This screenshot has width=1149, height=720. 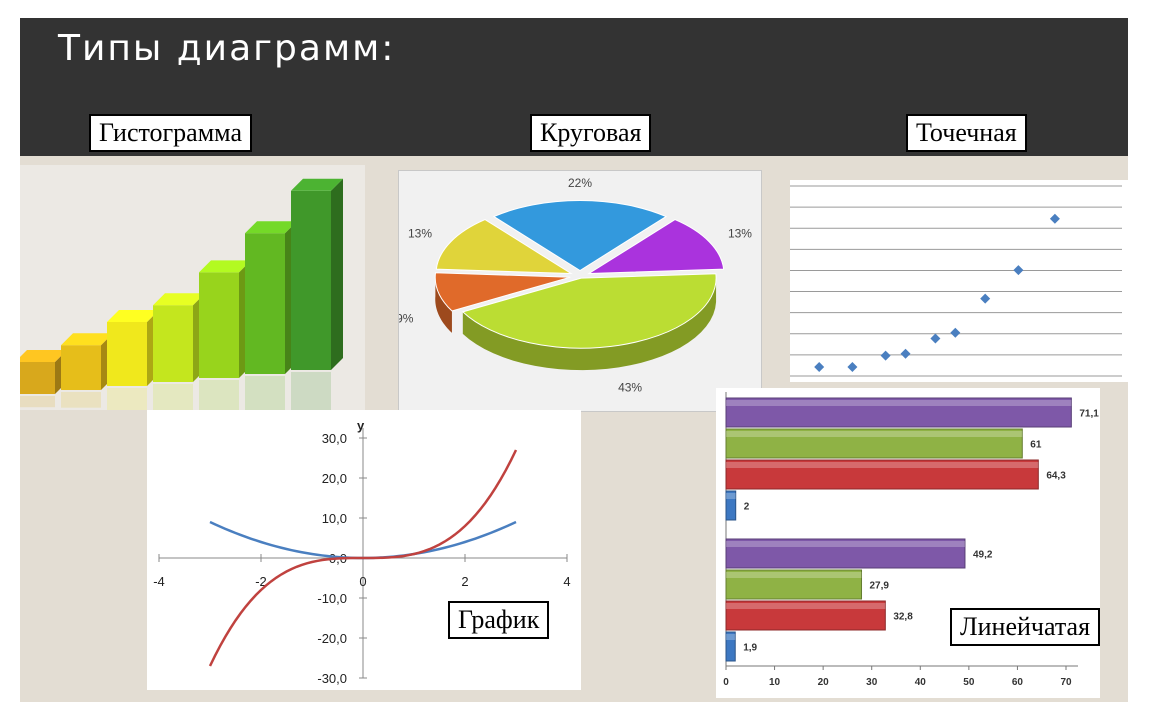 What do you see at coordinates (966, 133) in the screenshot?
I see `label-scatter: Точечная` at bounding box center [966, 133].